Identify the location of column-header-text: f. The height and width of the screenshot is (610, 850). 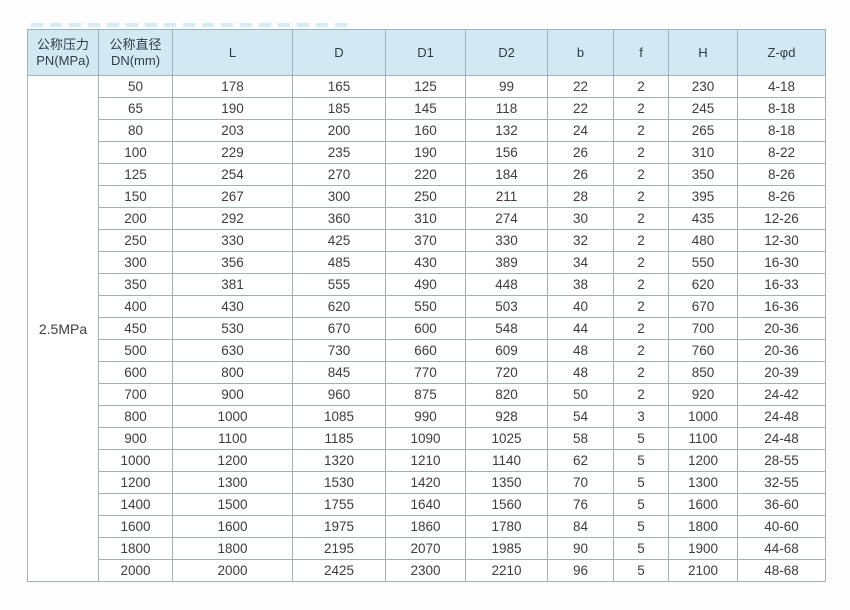
(641, 52).